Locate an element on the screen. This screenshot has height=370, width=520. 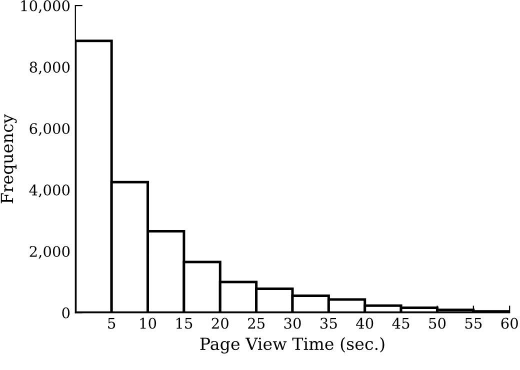
x-tick-label: 25 is located at coordinates (256, 323).